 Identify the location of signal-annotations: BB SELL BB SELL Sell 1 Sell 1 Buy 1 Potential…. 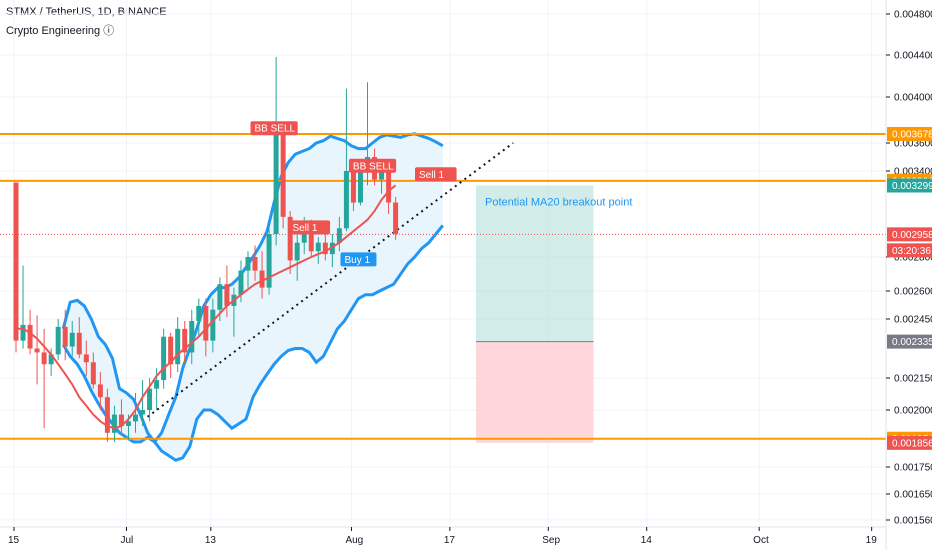
(441, 194).